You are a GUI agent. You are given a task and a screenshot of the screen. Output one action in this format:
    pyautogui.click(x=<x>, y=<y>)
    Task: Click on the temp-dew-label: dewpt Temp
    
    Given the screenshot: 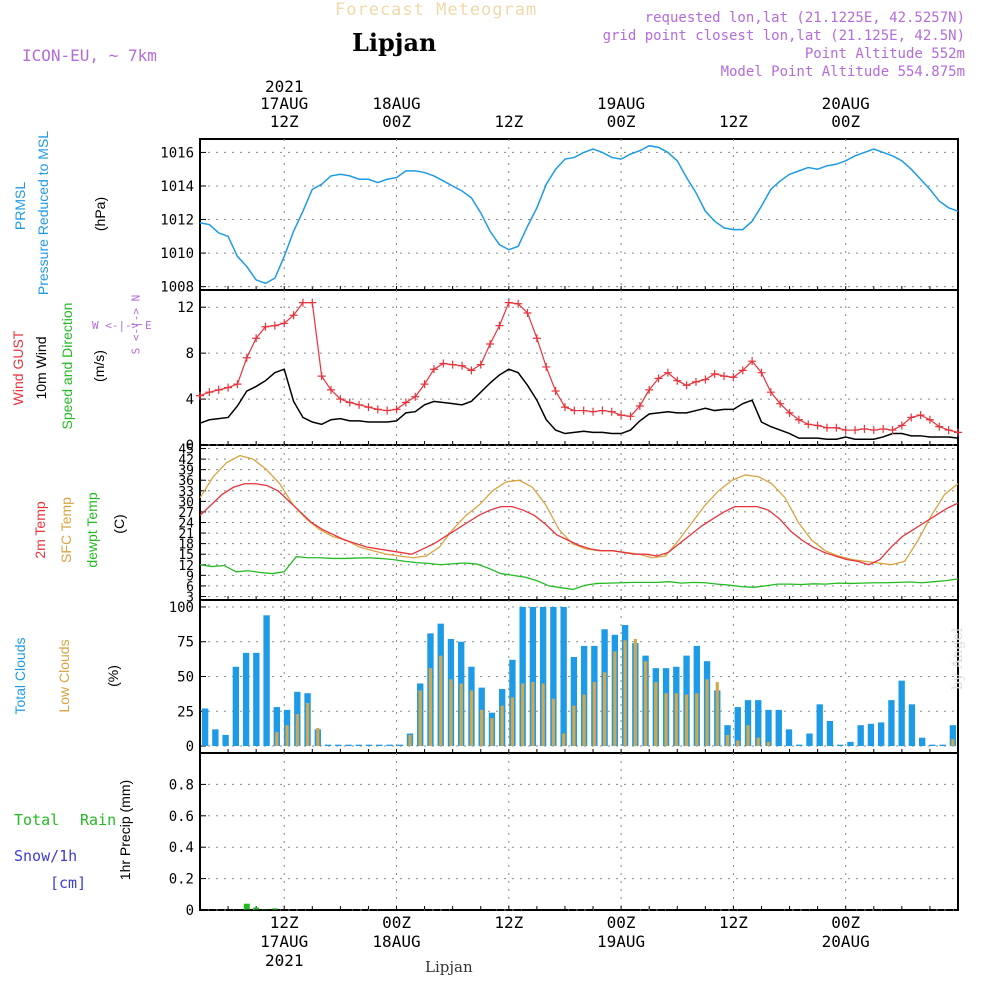 What is the action you would take?
    pyautogui.click(x=92, y=530)
    